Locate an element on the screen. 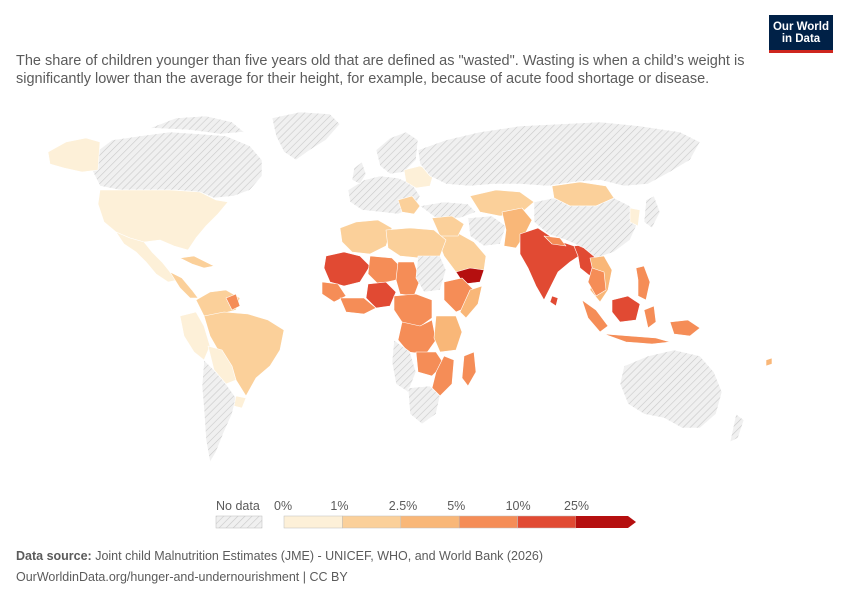 This screenshot has height=600, width=850. guianas is located at coordinates (233, 302).